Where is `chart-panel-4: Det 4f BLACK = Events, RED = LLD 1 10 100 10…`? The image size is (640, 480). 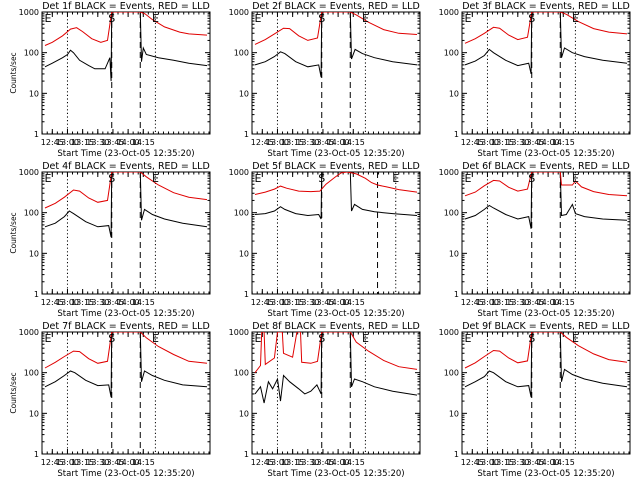 chart-panel-4: Det 4f BLACK = Events, RED = LLD 1 10 100 10… is located at coordinates (110, 240).